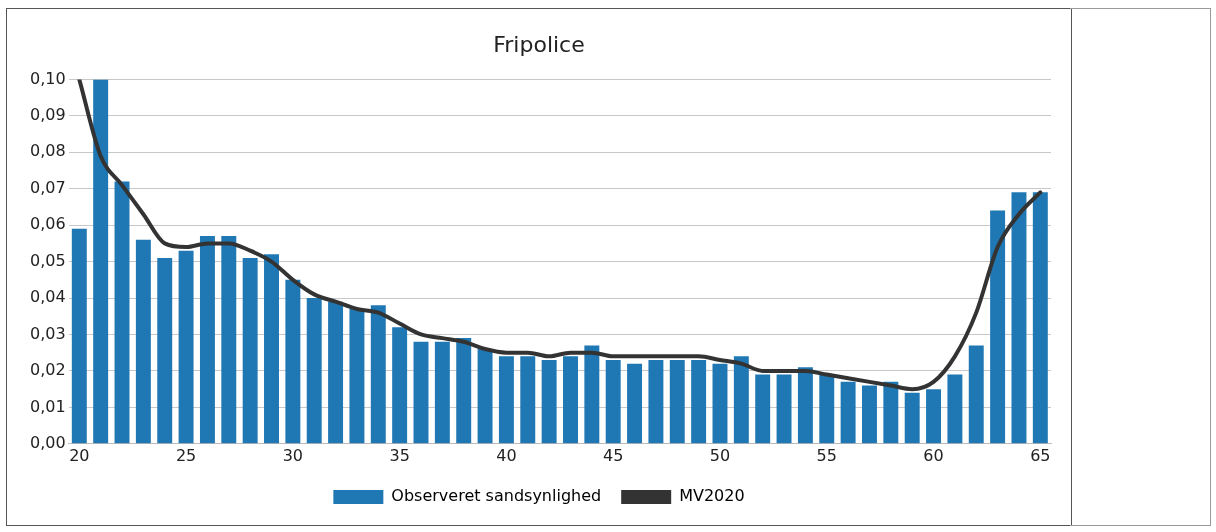 Image resolution: width=1216 pixels, height=532 pixels. I want to click on y-tick-label: 0,03, so click(48, 333).